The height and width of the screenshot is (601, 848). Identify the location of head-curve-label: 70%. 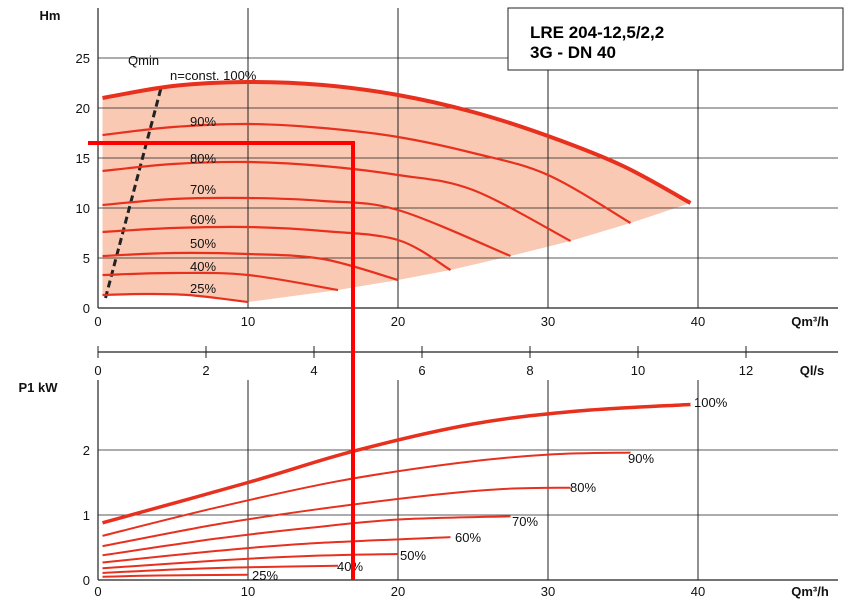
(203, 189).